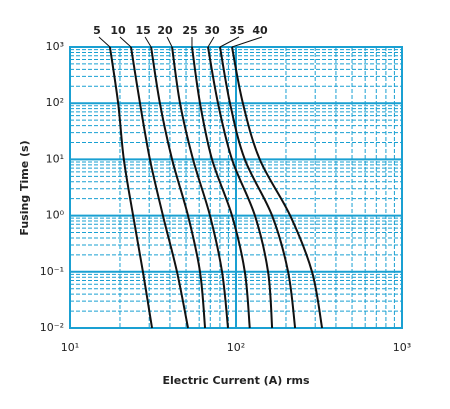  What do you see at coordinates (97, 30) in the screenshot?
I see `curve-label: 5` at bounding box center [97, 30].